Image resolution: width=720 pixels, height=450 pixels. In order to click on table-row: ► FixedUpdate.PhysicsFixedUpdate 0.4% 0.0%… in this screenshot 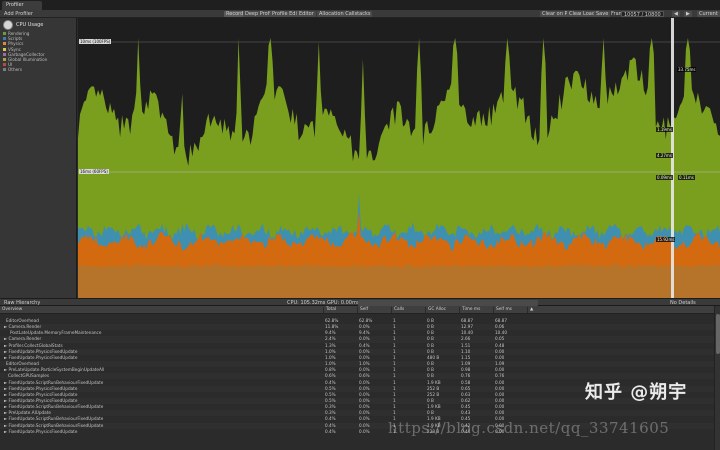, I will do `click(357, 432)`.